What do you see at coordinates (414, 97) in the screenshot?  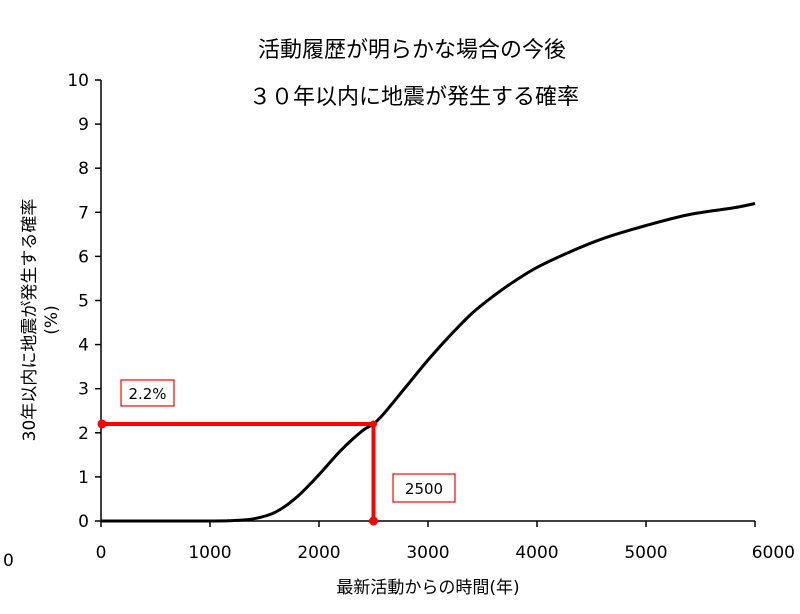 I see `chart-title-line2: ３０年以内に地震が発生する確率` at bounding box center [414, 97].